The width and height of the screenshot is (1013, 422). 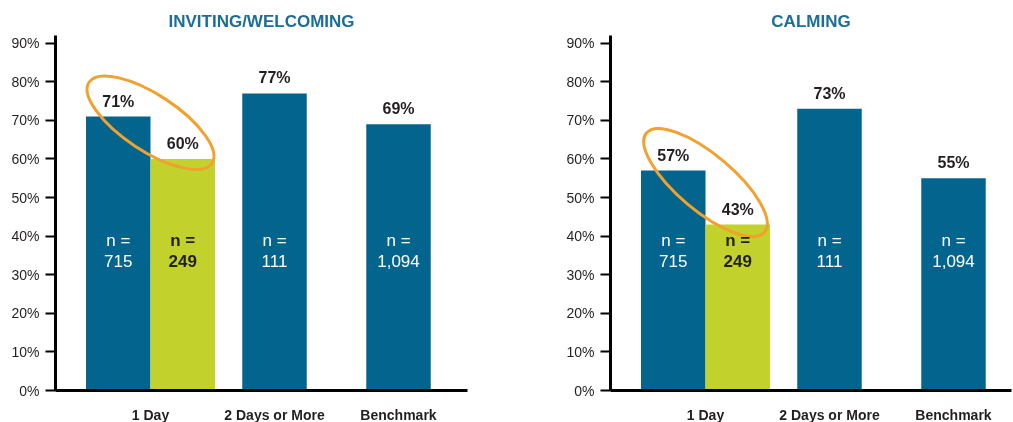 What do you see at coordinates (673, 155) in the screenshot?
I see `data-label: 57%` at bounding box center [673, 155].